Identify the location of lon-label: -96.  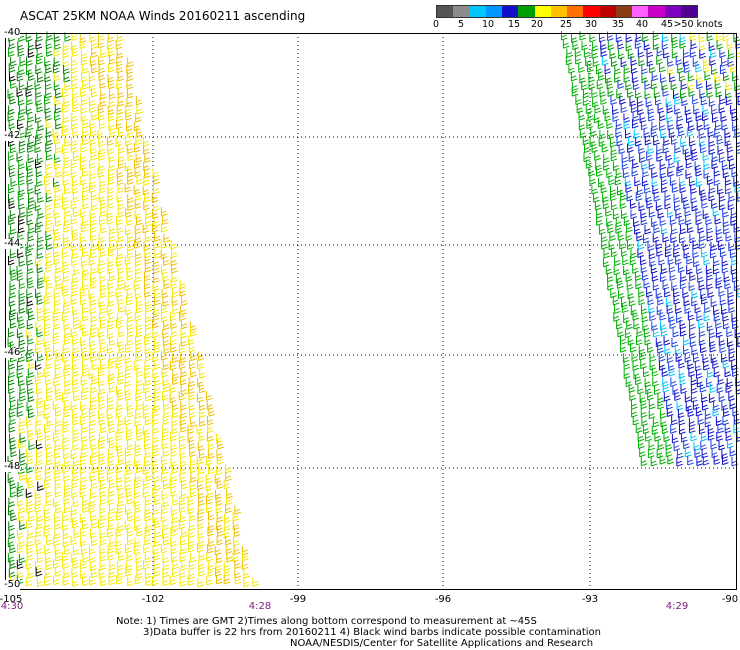
(443, 599).